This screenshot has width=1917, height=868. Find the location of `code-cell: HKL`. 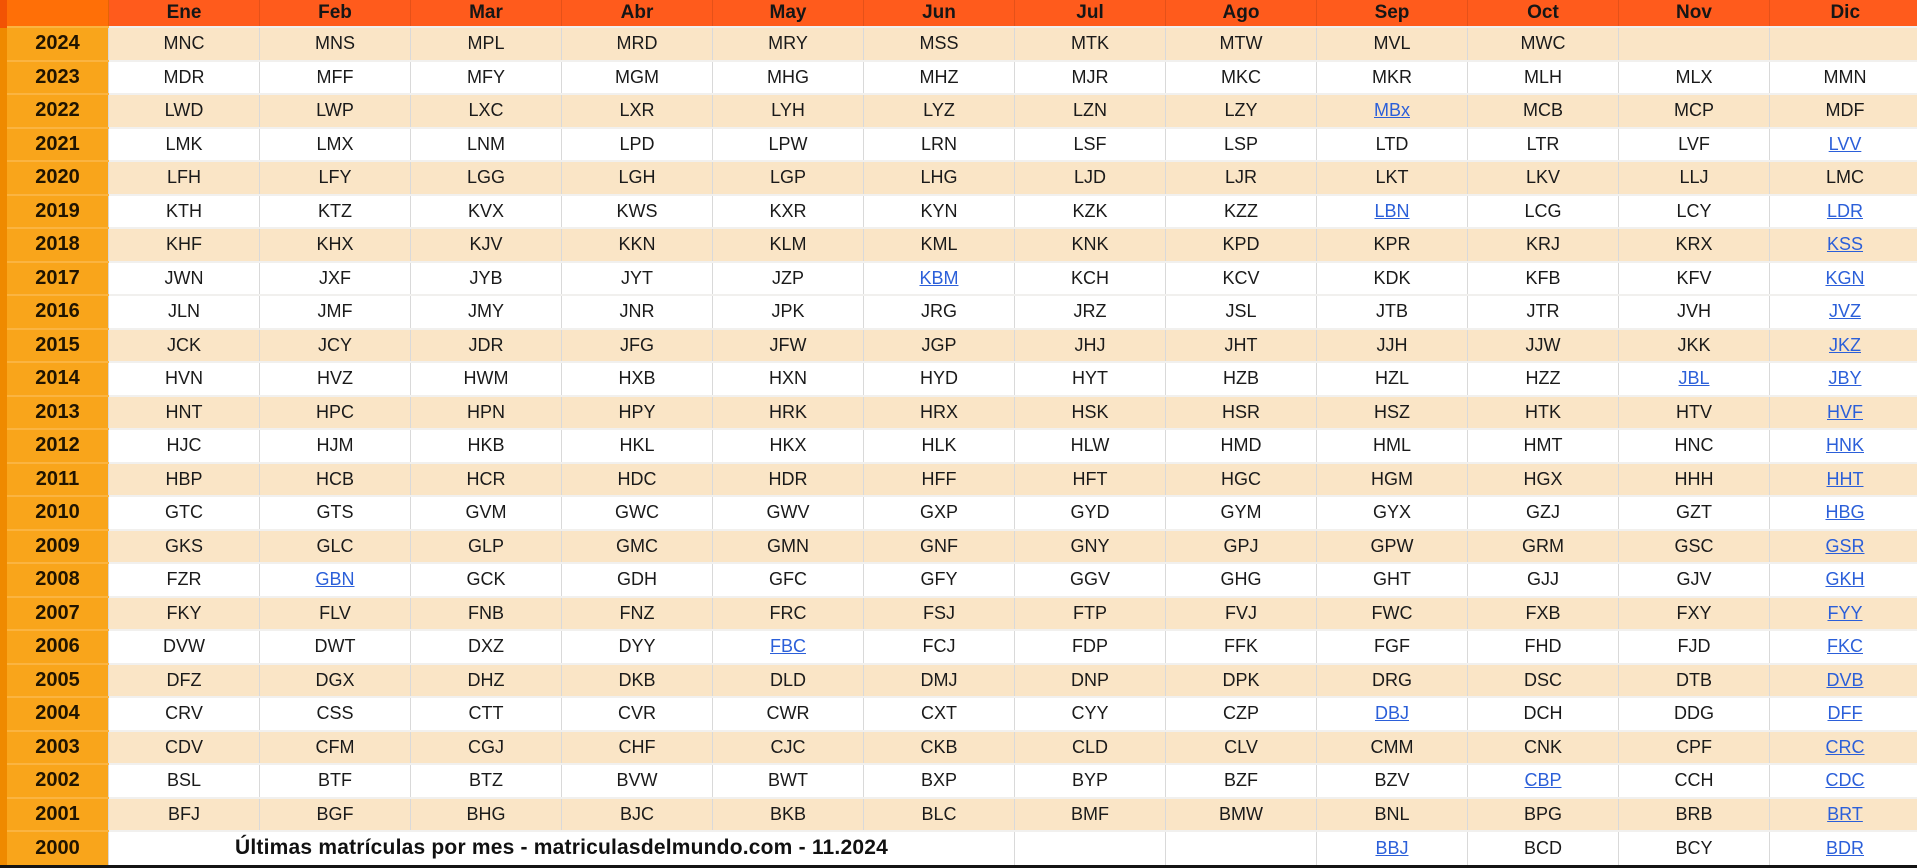

code-cell: HKL is located at coordinates (637, 445).